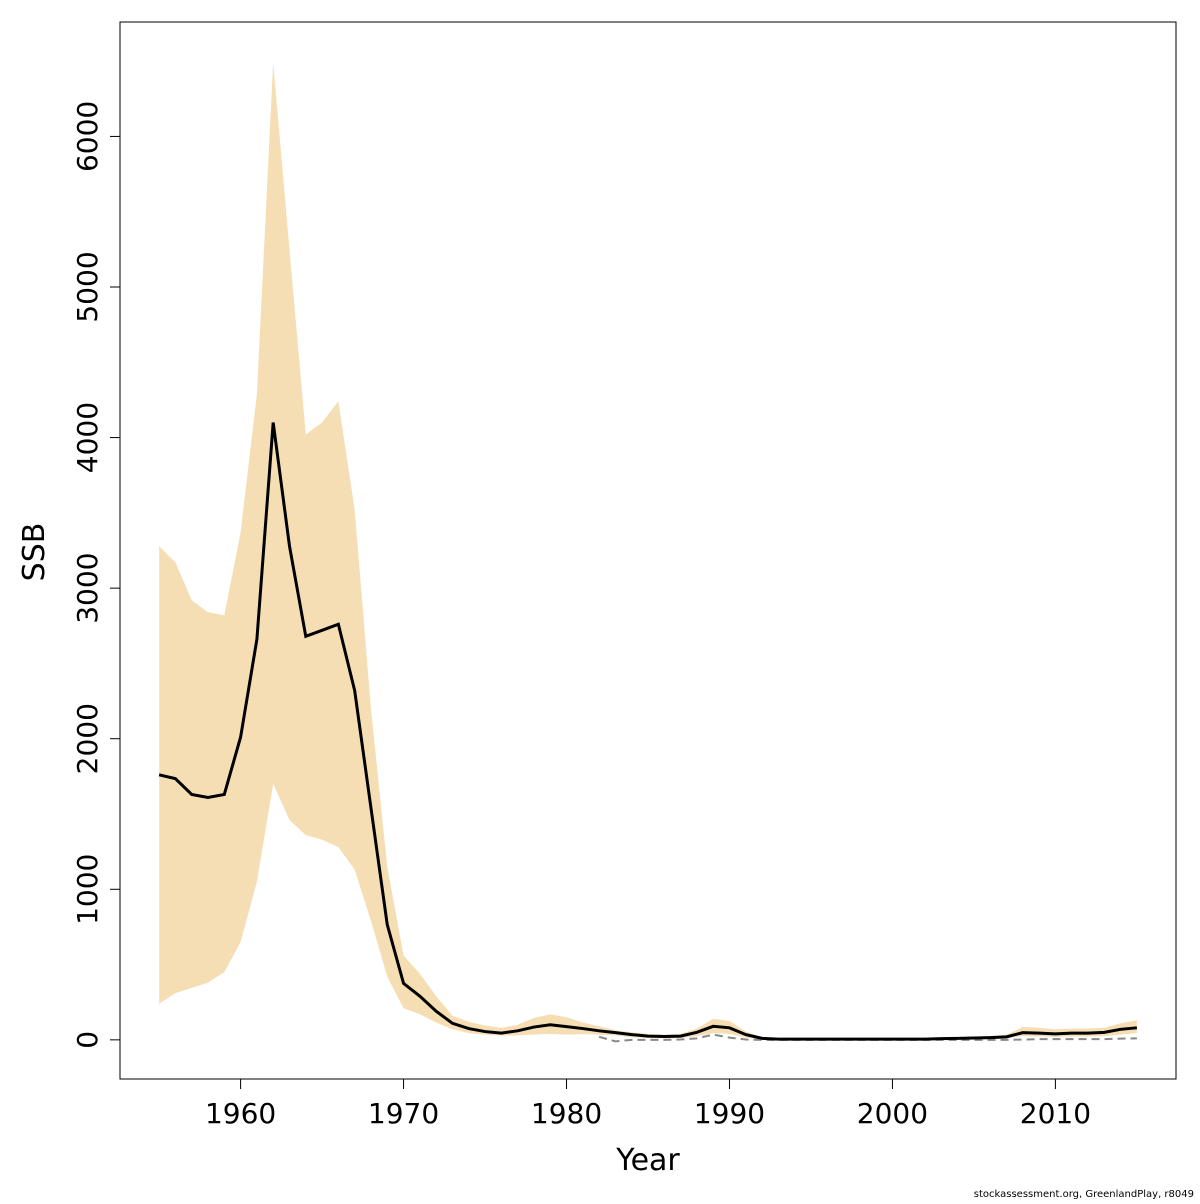  I want to click on y-tick-label: 2000, so click(87, 738).